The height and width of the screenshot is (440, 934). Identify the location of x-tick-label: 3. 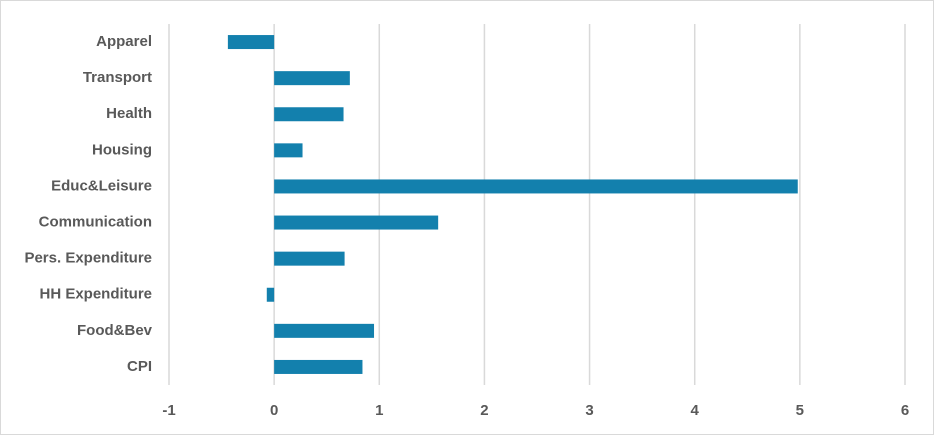
(589, 410).